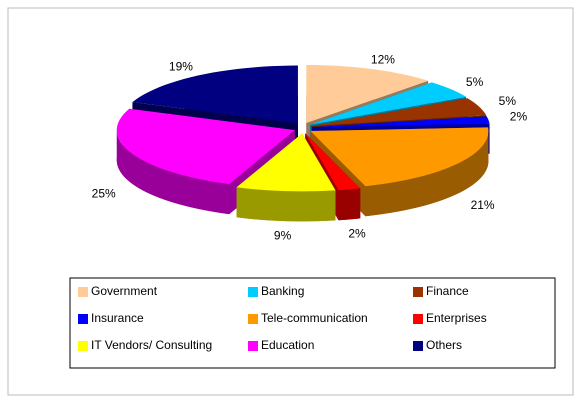 This screenshot has height=408, width=582. Describe the element at coordinates (104, 193) in the screenshot. I see `data-label: 25%` at that location.